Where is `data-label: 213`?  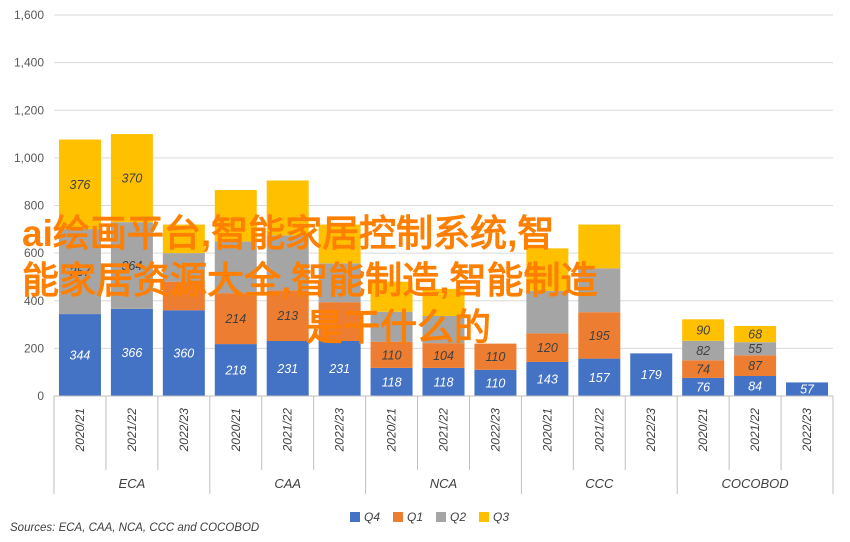
data-label: 213 is located at coordinates (287, 316).